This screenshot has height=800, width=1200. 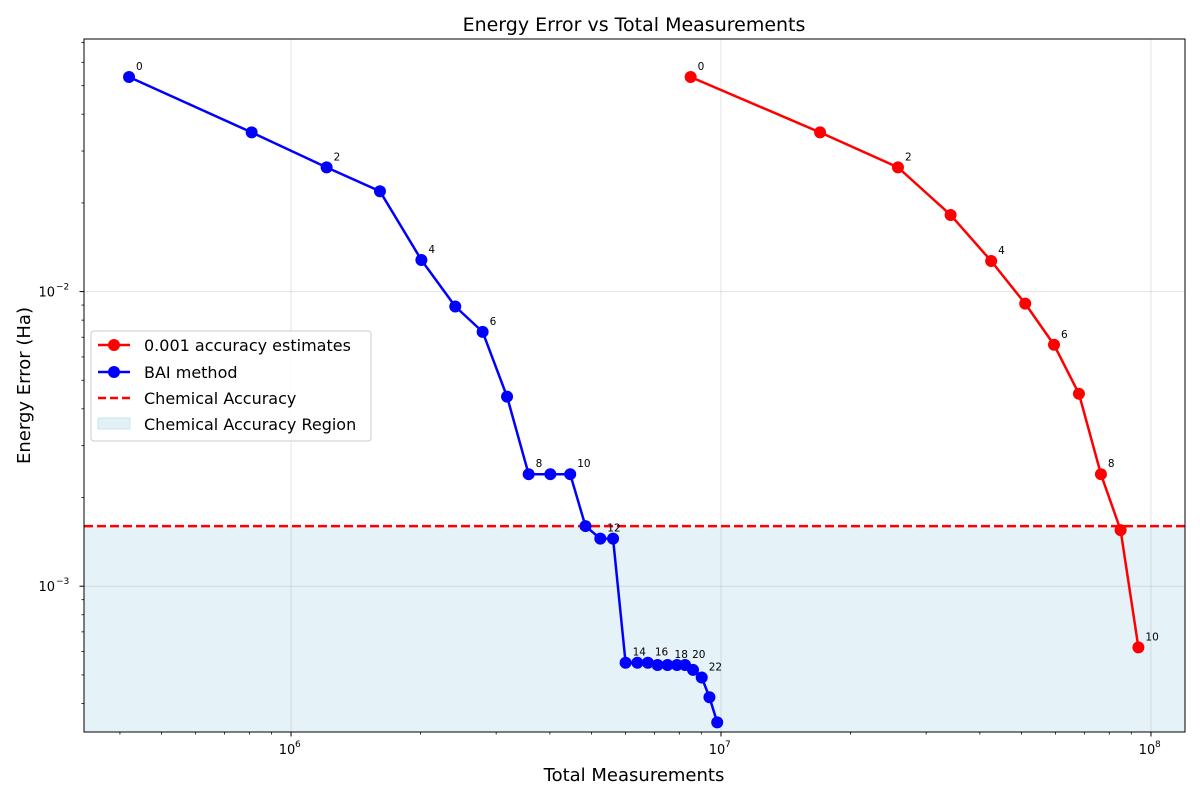 I want to click on point-annotation: 18, so click(x=681, y=655).